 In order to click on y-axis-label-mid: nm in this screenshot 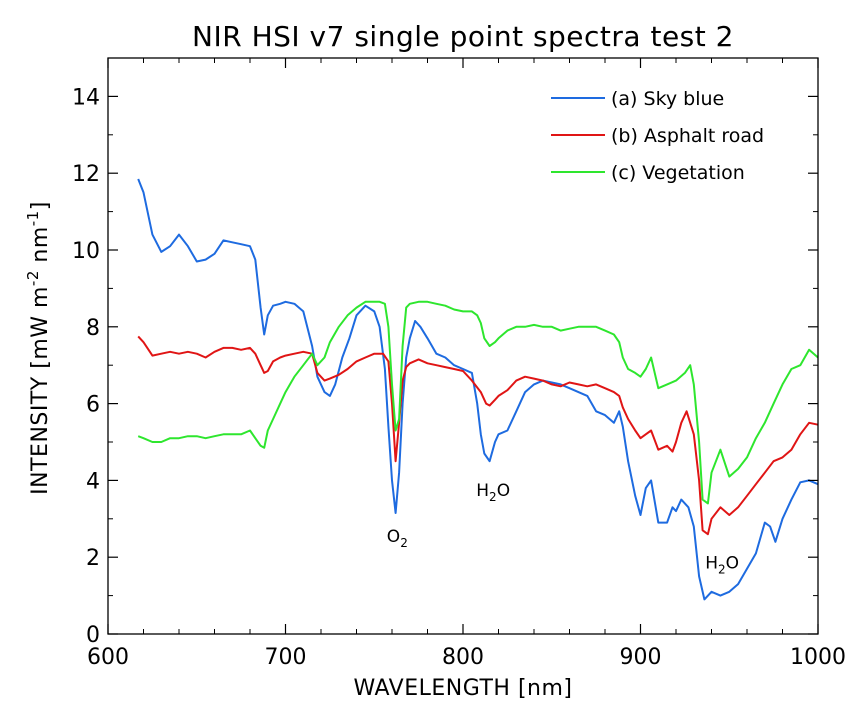, I will do `click(40, 248)`.